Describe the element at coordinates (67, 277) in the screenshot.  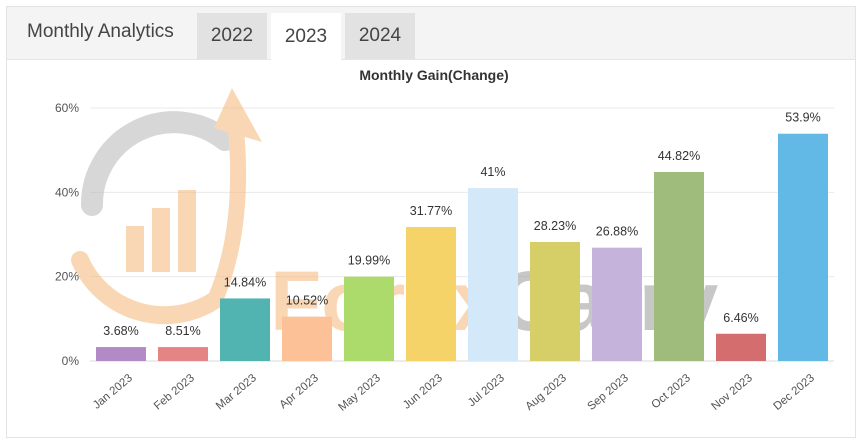
I see `y-tick-label: 20%` at that location.